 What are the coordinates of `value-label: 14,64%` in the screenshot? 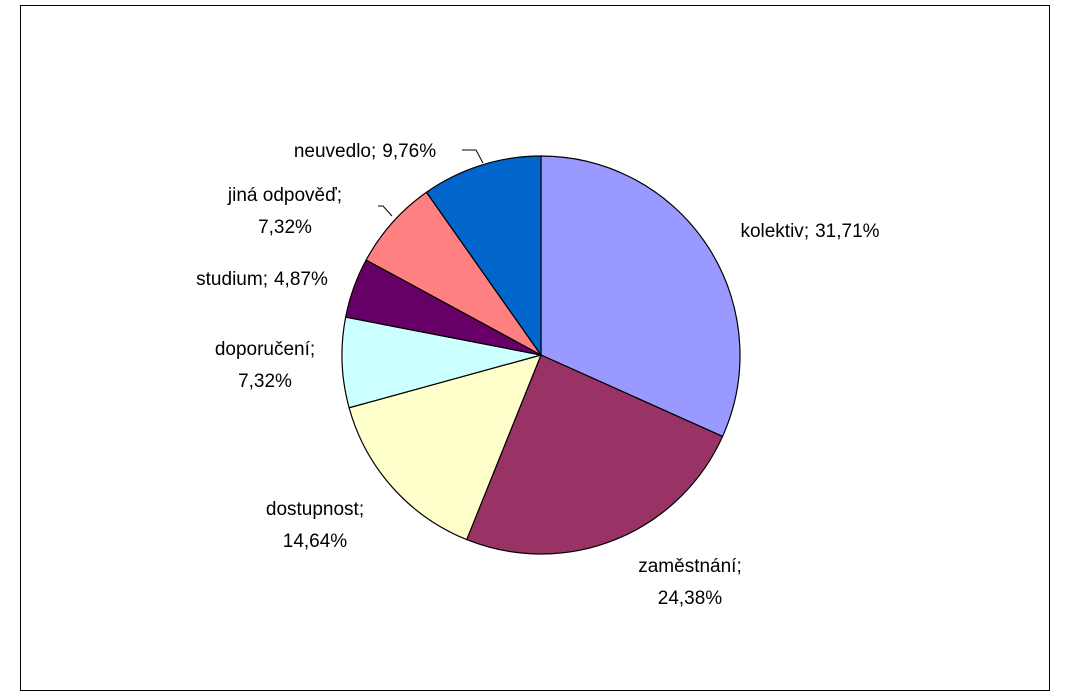 It's located at (315, 541).